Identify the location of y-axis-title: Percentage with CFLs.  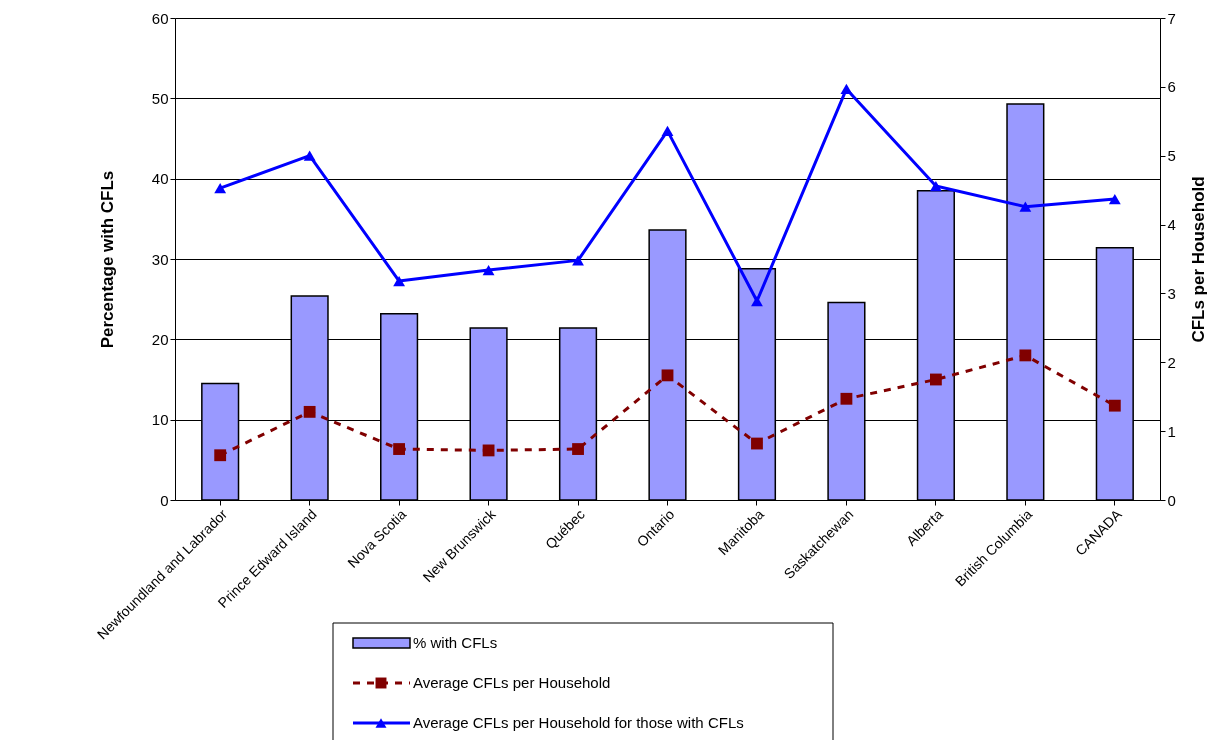
(107, 259).